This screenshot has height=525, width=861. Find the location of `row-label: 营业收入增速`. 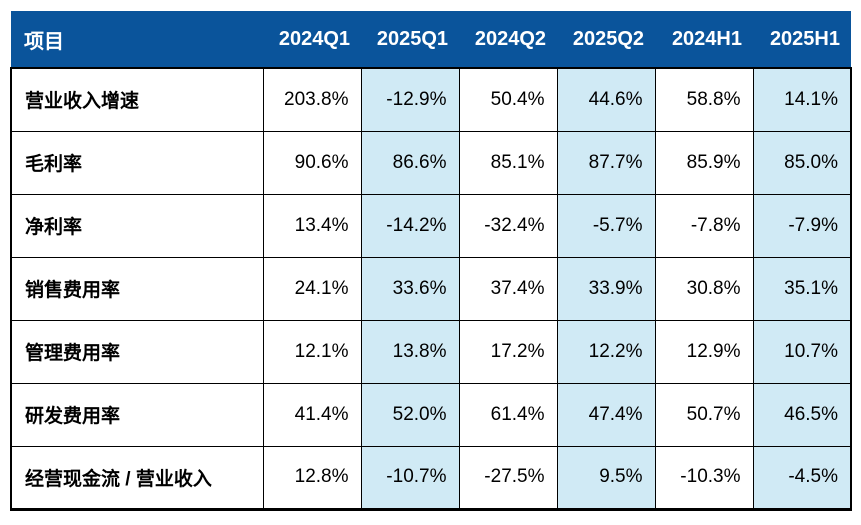

row-label: 营业收入增速 is located at coordinates (137, 99).